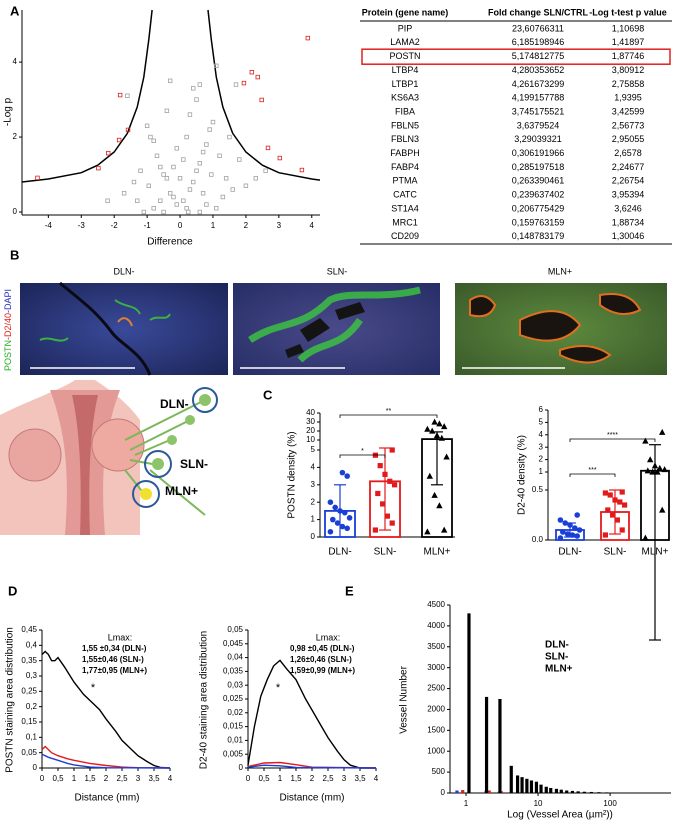 The image size is (677, 823). Describe the element at coordinates (538, 28) in the screenshot. I see `table-cell: 23,60766311` at that location.